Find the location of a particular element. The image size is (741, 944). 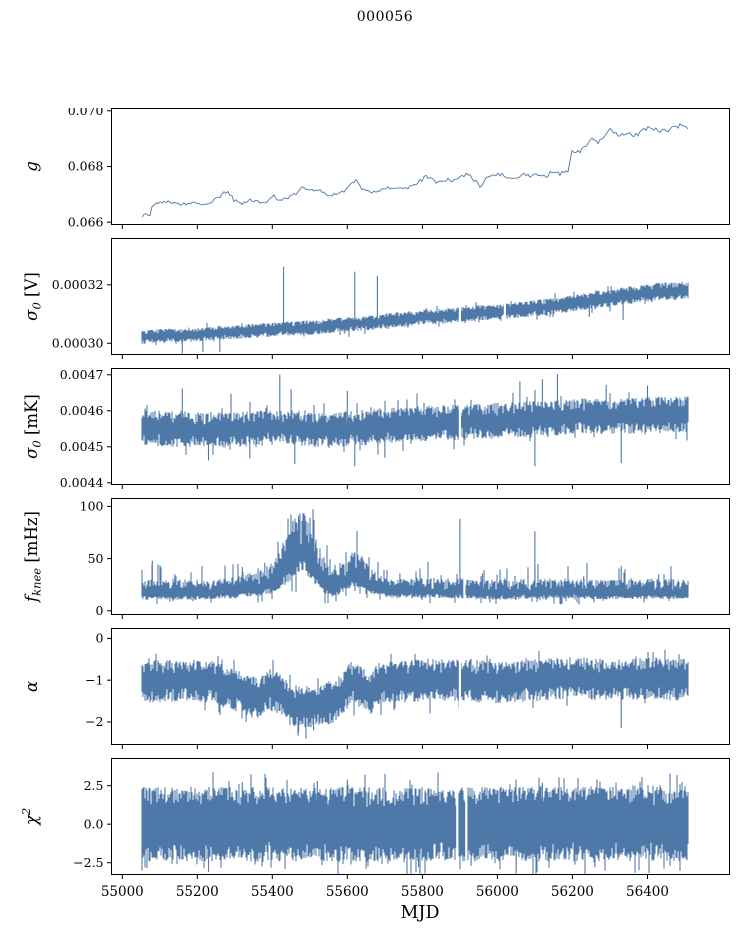

ylabel-fknee: fknee [mHz] is located at coordinates (33, 557).